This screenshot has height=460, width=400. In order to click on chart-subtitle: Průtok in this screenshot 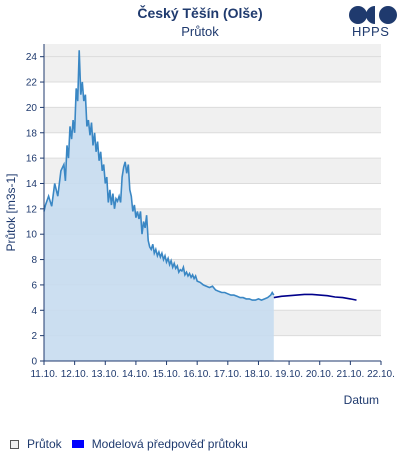, I will do `click(200, 31)`.